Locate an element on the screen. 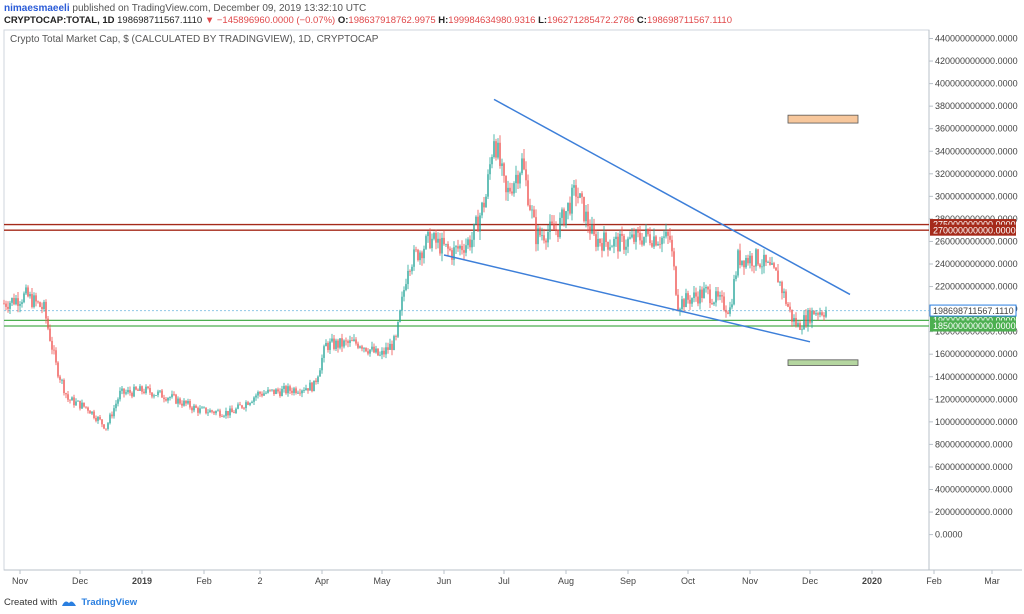 Image resolution: width=1024 pixels, height=614 pixels. y-tick-label: 140000000000.0000 is located at coordinates (976, 377).